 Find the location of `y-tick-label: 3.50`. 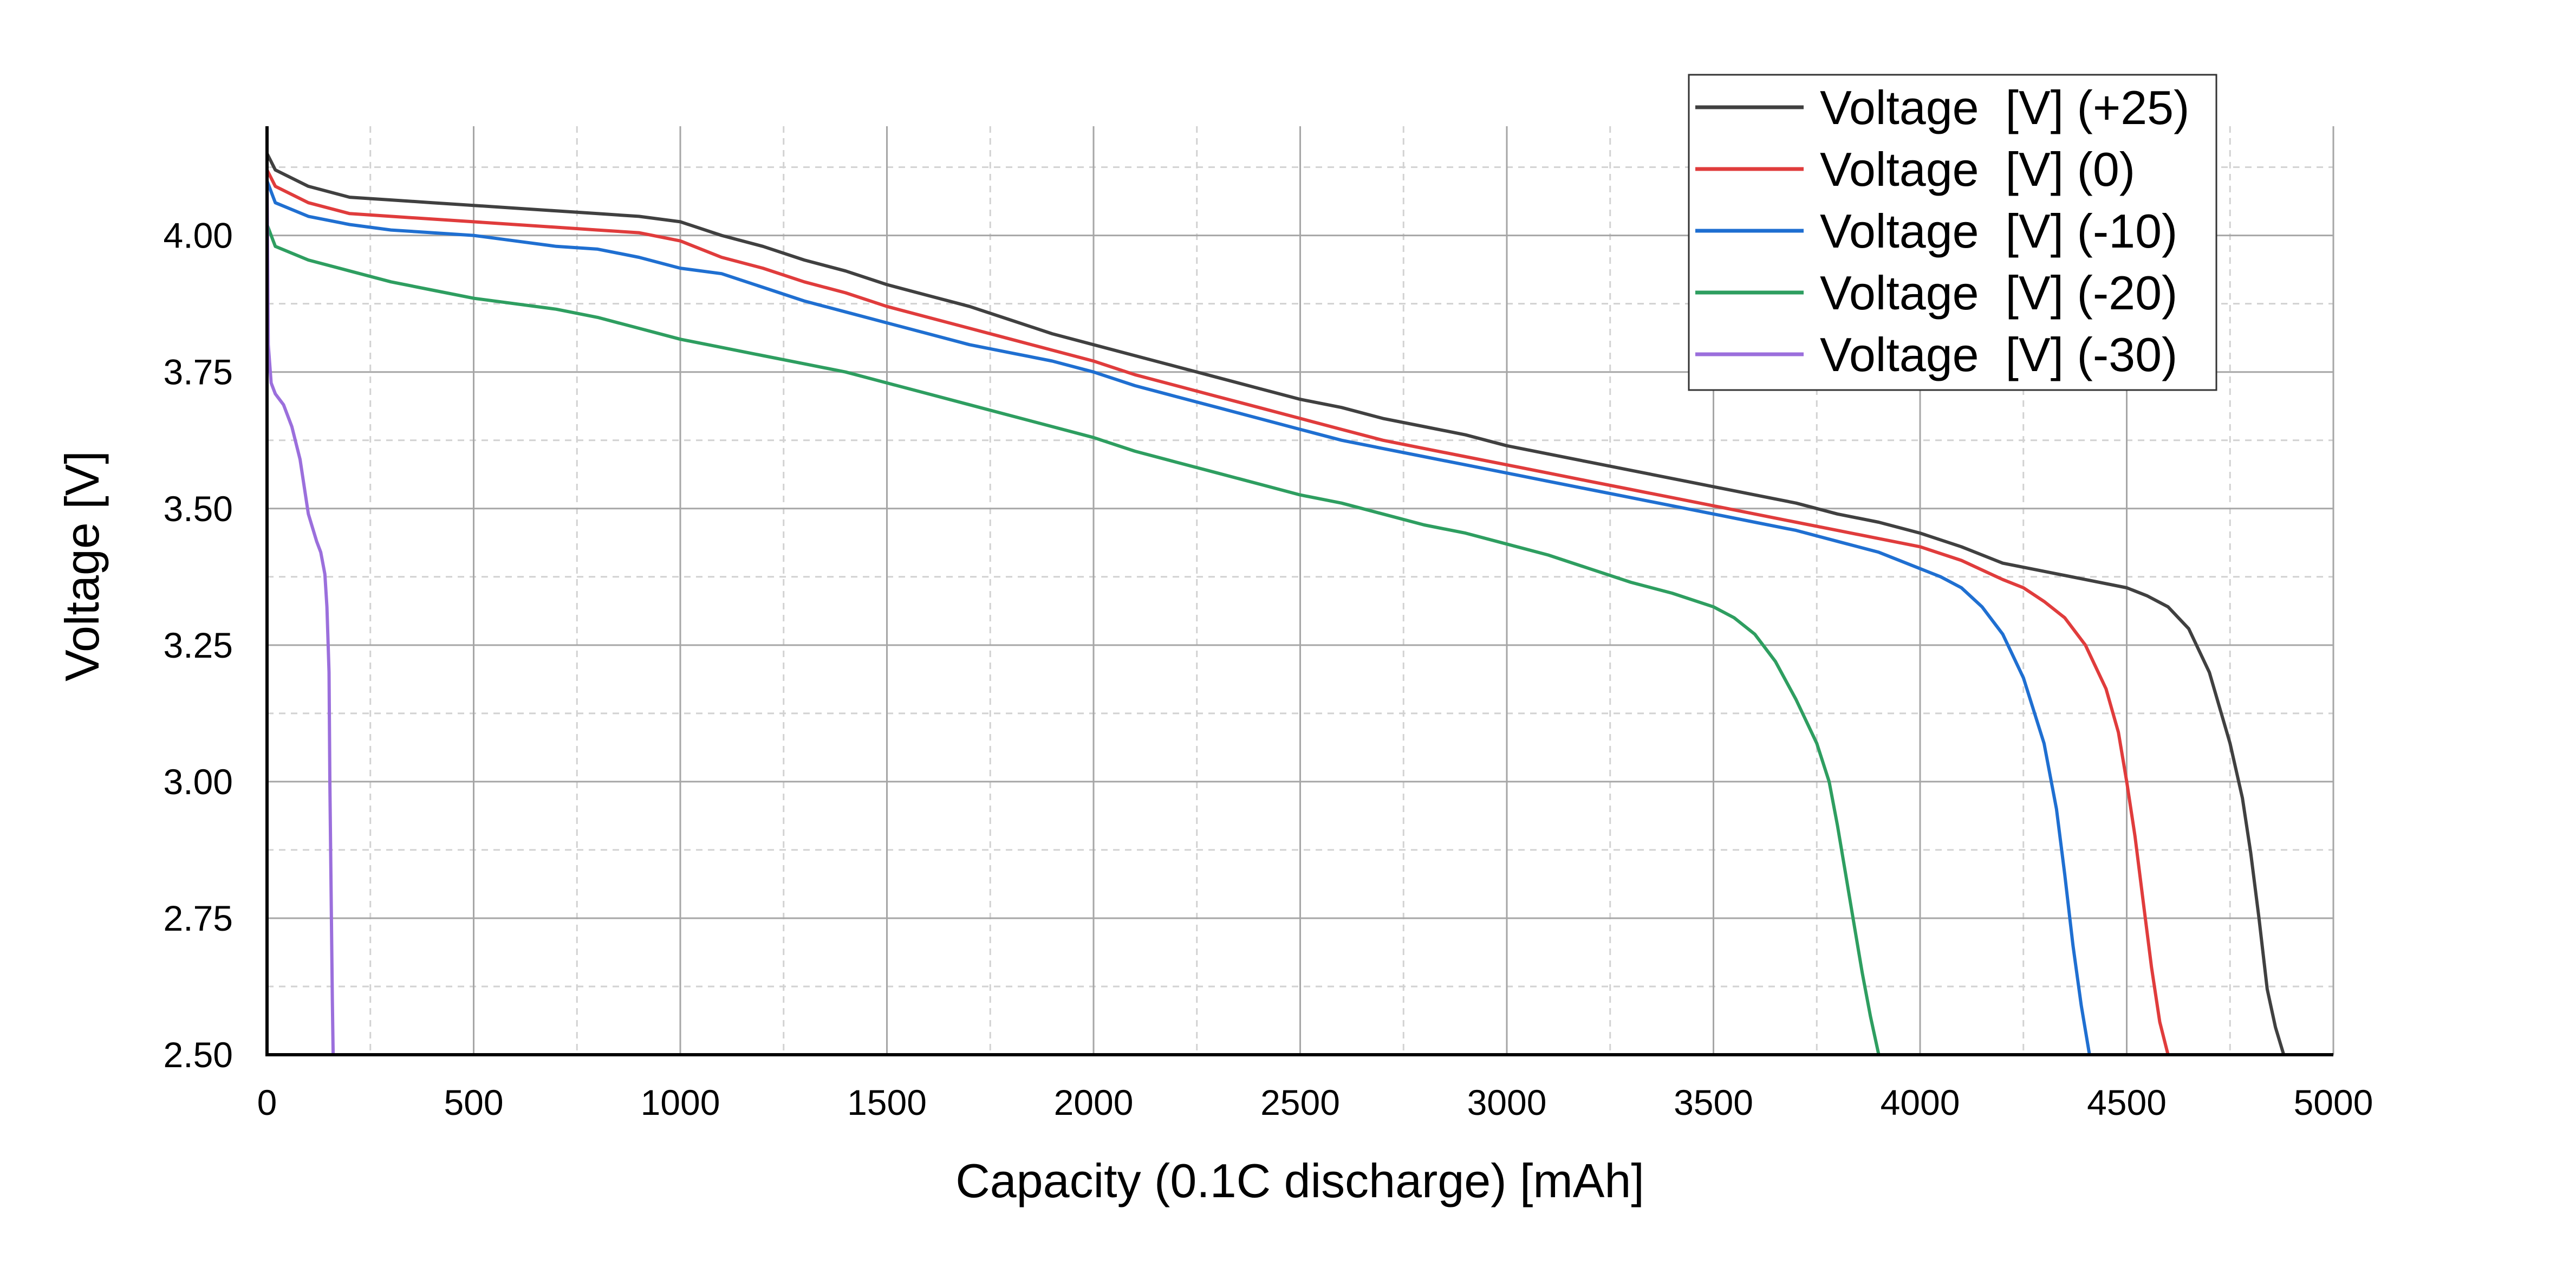

y-tick-label: 3.50 is located at coordinates (198, 509).